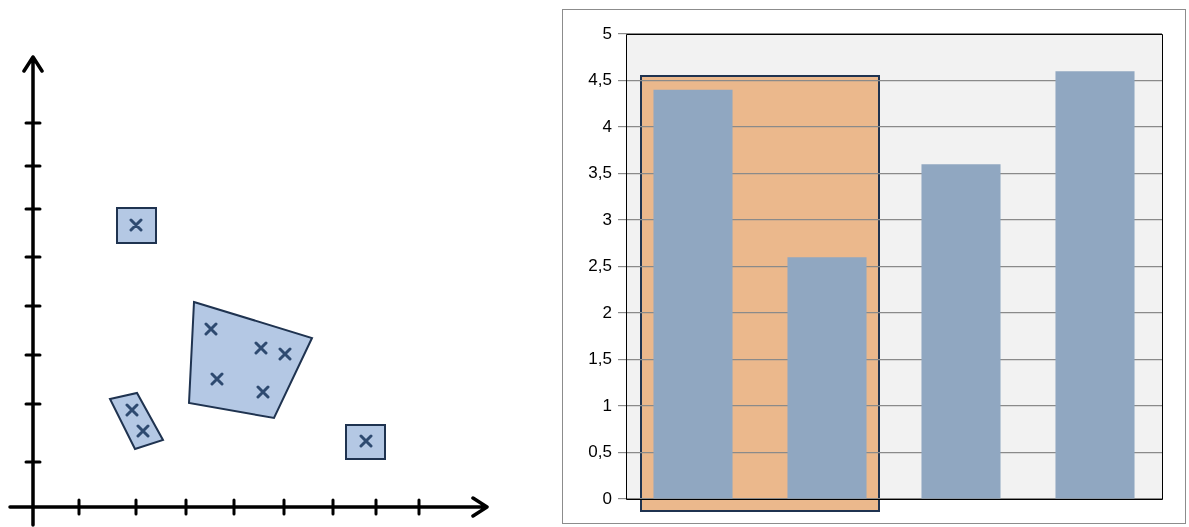 The height and width of the screenshot is (527, 1189). What do you see at coordinates (607, 312) in the screenshot?
I see `y-tick-label: 2` at bounding box center [607, 312].